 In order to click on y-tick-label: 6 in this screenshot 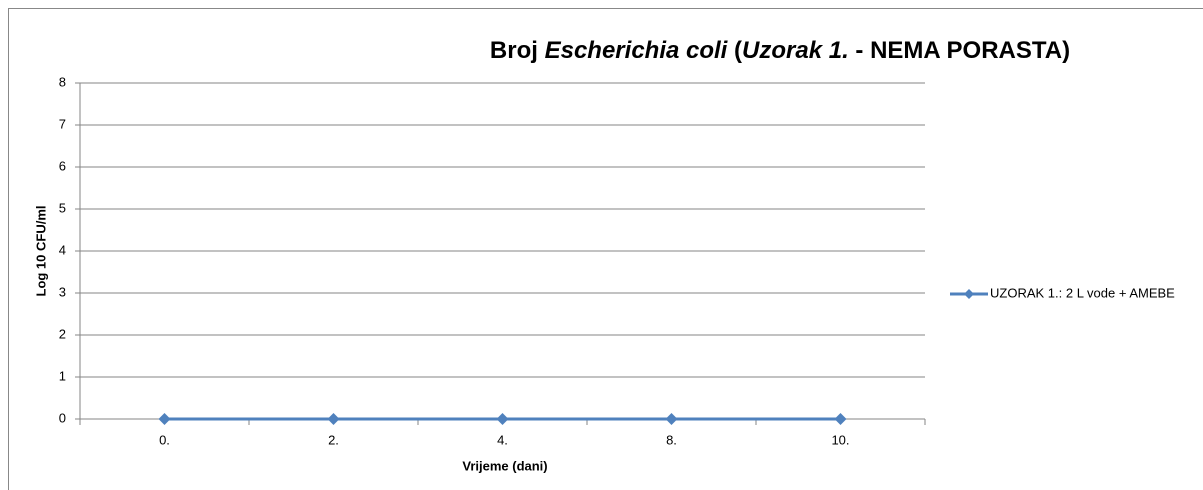, I will do `click(62, 165)`.